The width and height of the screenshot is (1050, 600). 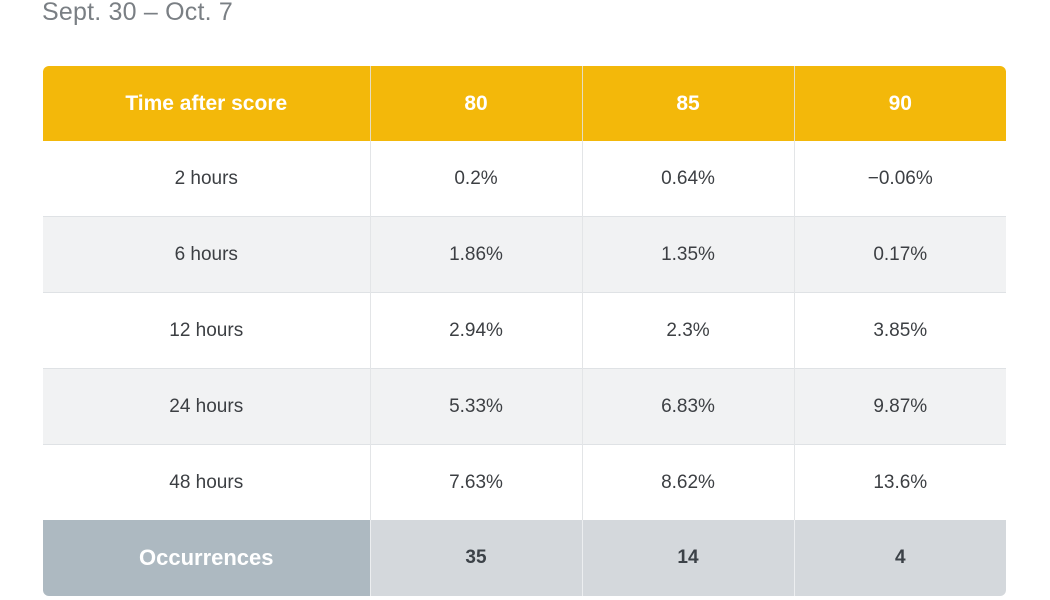 I want to click on value-cell: 3.85%, so click(x=899, y=330).